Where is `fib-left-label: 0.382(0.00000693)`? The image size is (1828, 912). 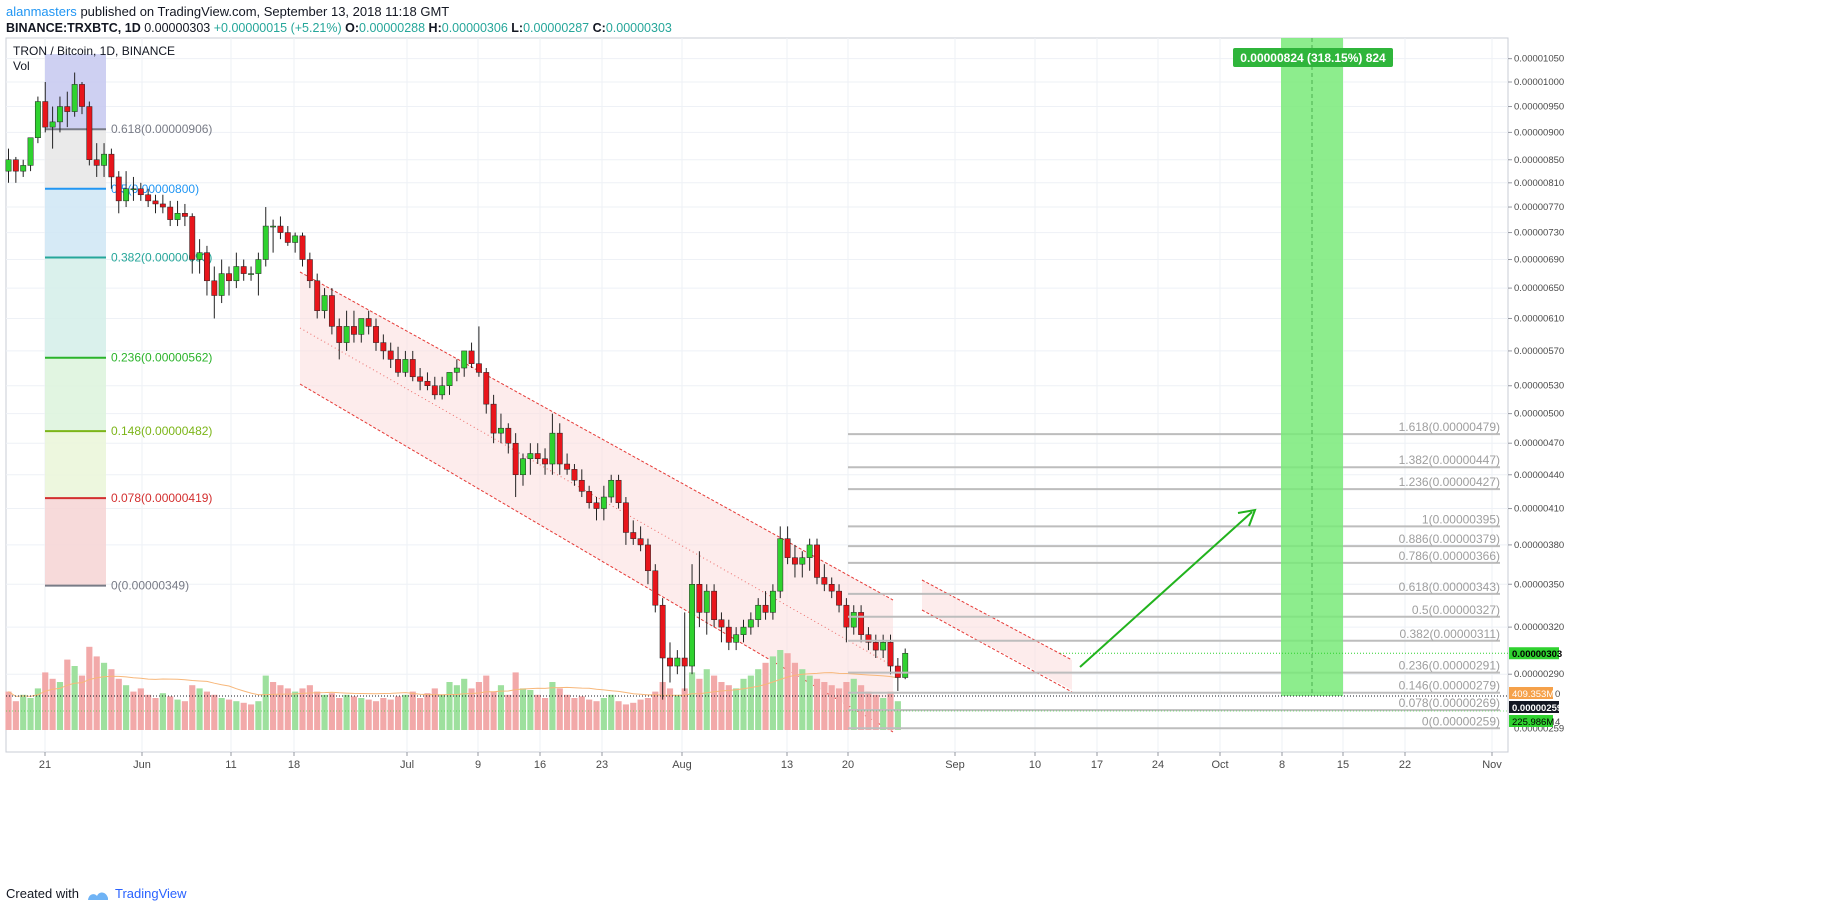 fib-left-label: 0.382(0.00000693) is located at coordinates (161, 257).